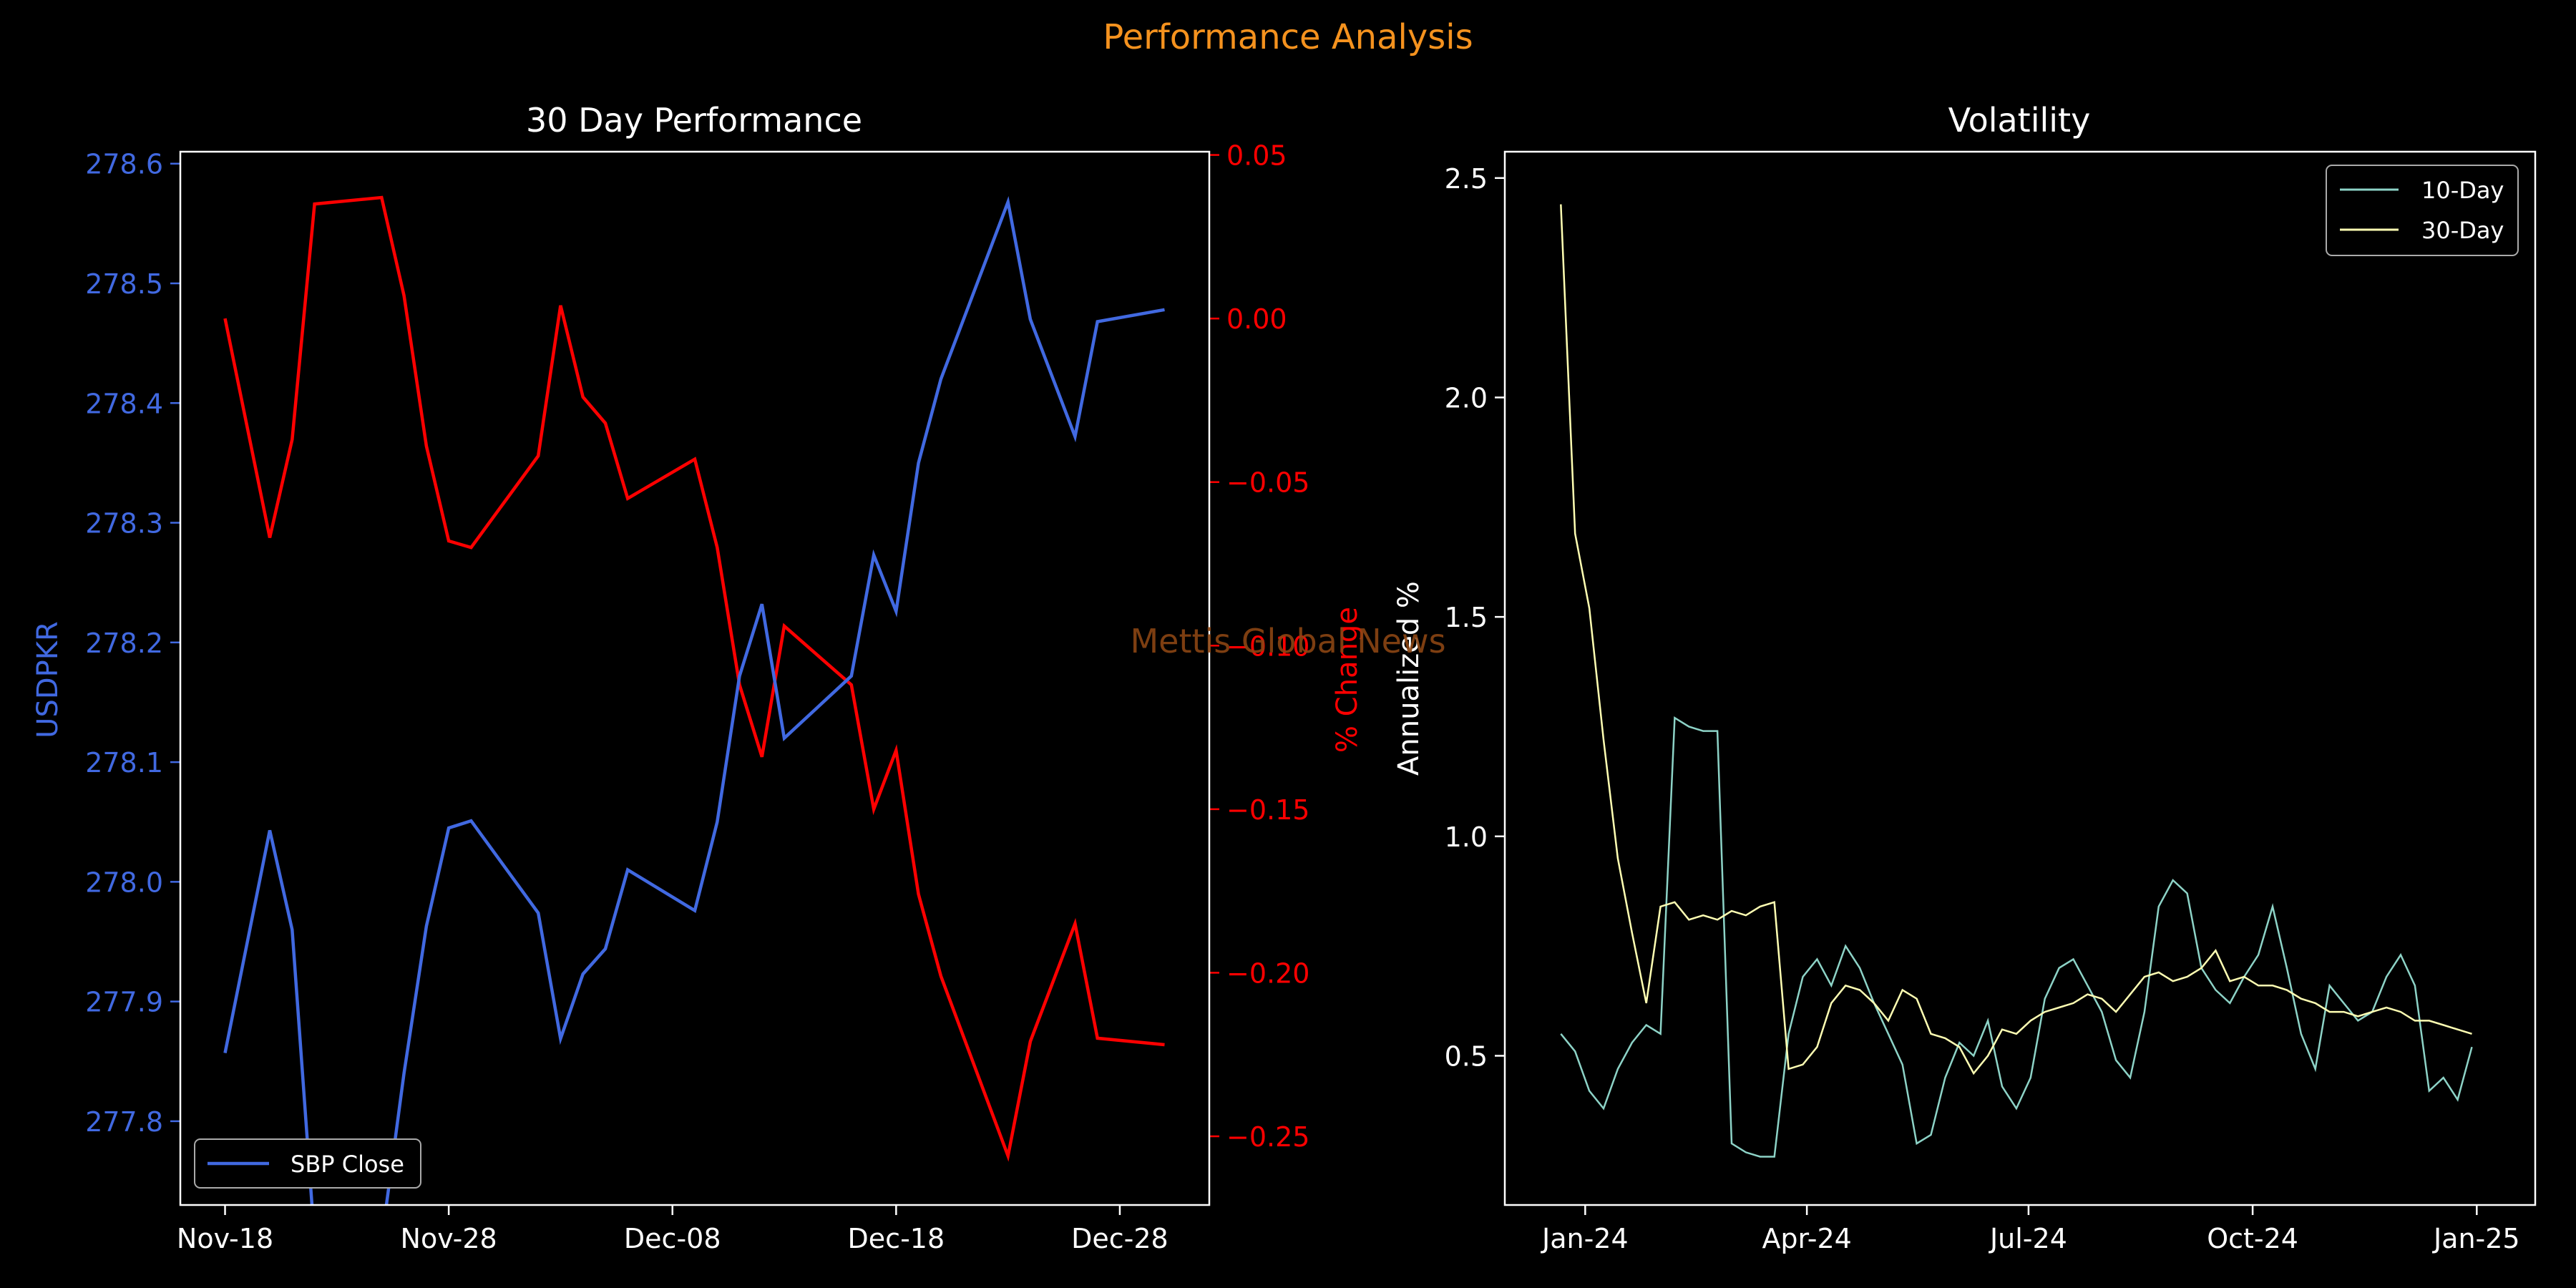 This screenshot has height=1288, width=2576. What do you see at coordinates (48, 679) in the screenshot?
I see `left-y-axis-label: USDPKR` at bounding box center [48, 679].